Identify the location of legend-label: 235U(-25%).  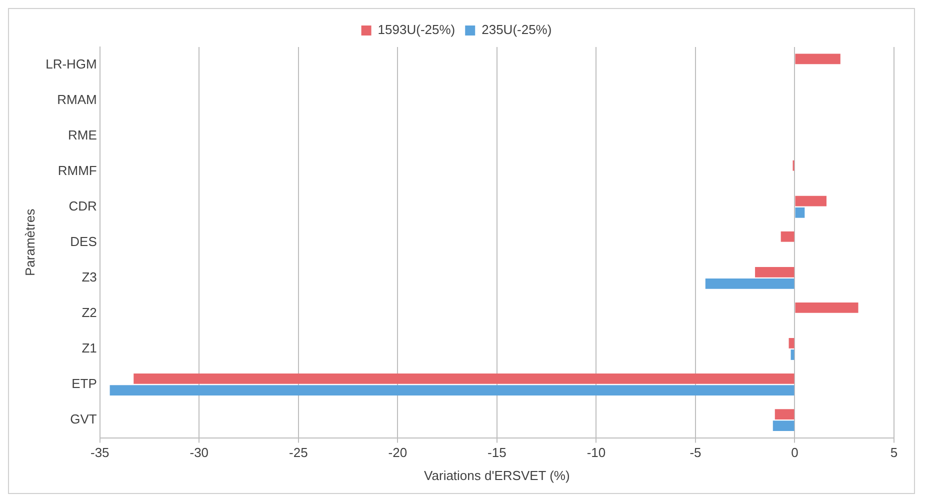
(517, 30).